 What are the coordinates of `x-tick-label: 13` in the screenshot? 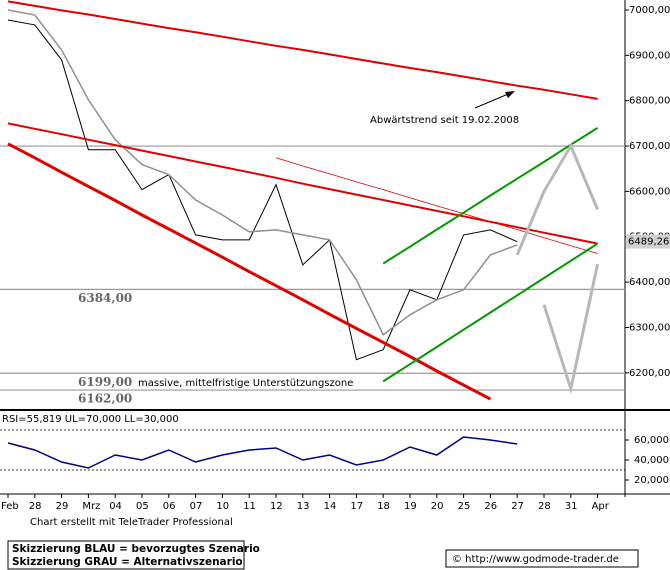 It's located at (303, 506).